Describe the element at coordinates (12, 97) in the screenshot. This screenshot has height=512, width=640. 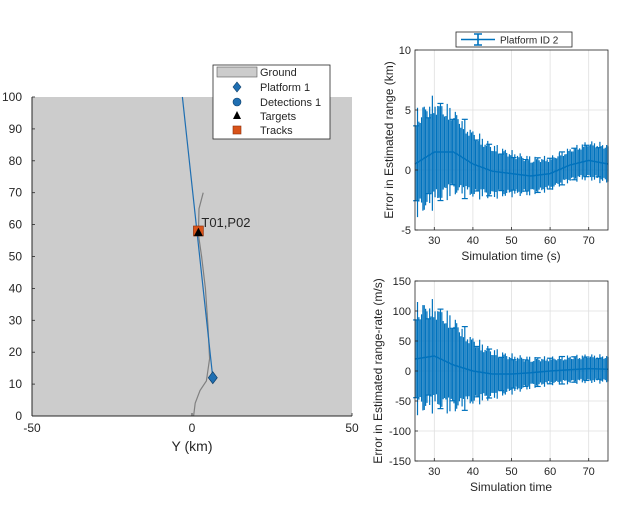
I see `theater-y-tick-label: 100` at that location.